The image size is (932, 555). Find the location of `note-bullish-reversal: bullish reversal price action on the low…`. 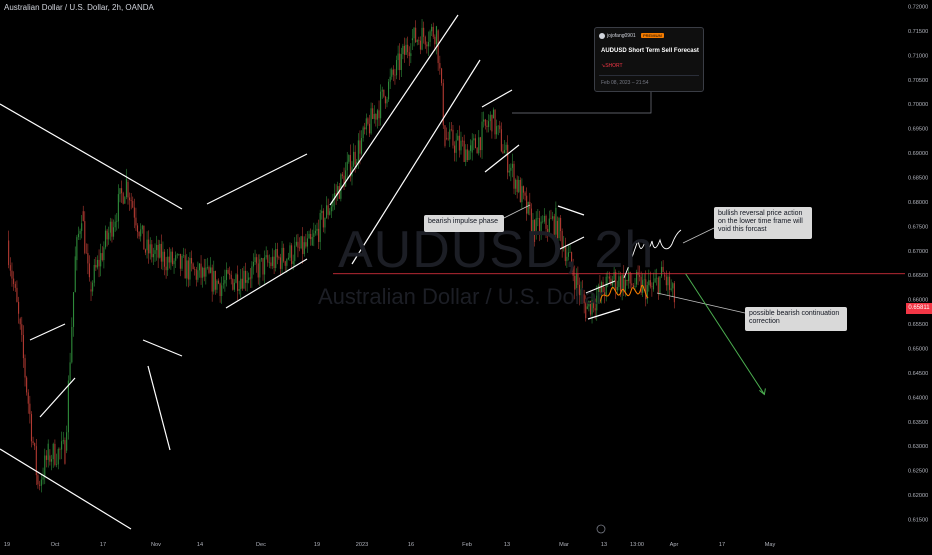

note-bullish-reversal: bullish reversal price action on the low… is located at coordinates (763, 223).